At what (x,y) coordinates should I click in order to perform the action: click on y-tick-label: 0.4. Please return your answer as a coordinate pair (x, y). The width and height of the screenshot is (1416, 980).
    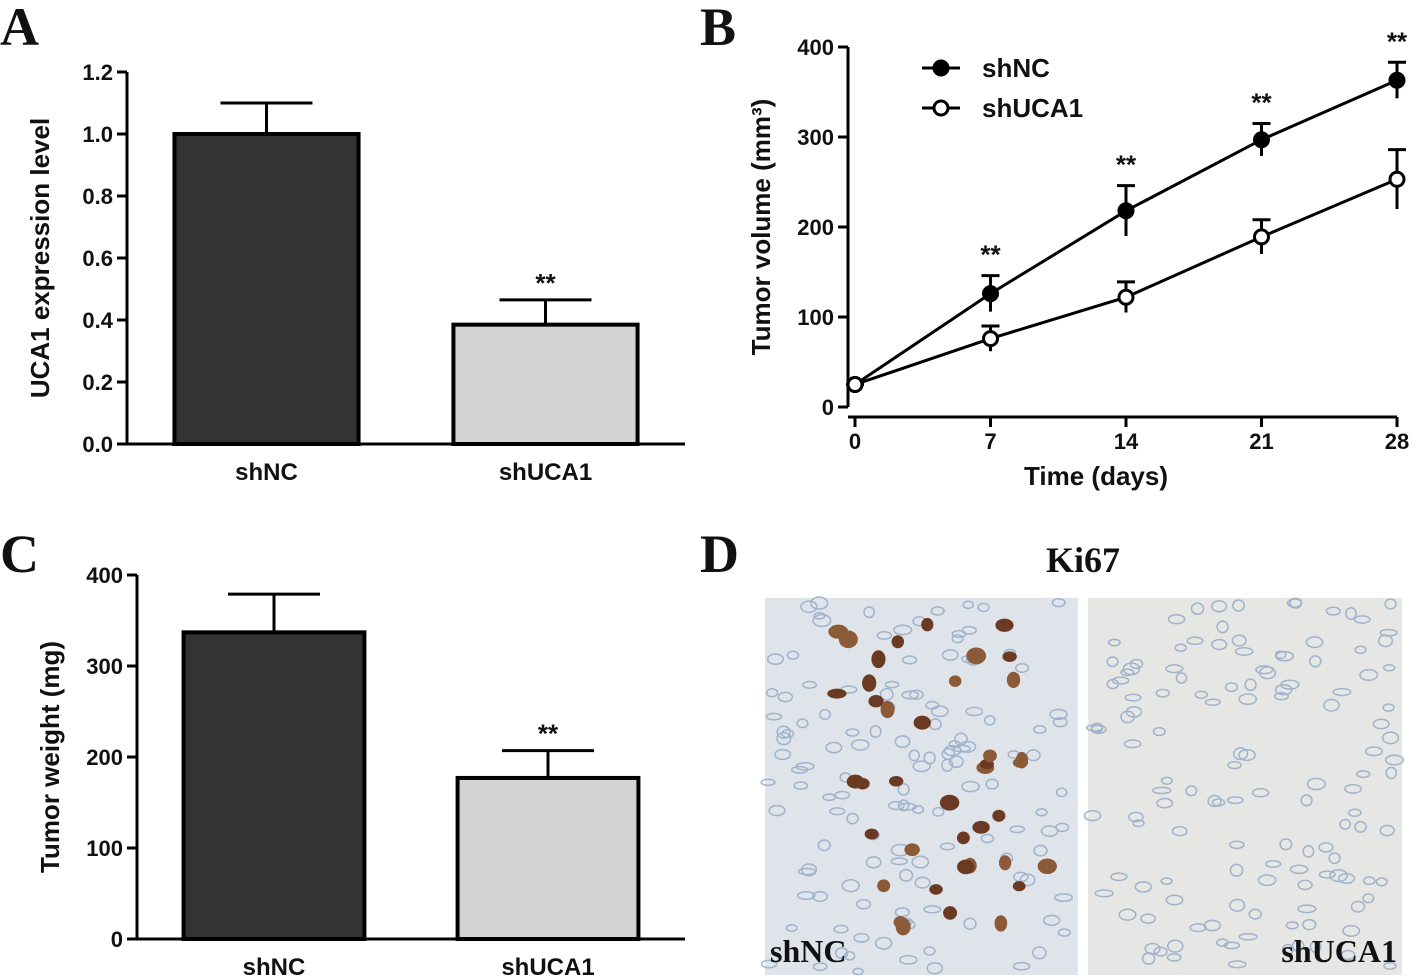
    Looking at the image, I should click on (97, 320).